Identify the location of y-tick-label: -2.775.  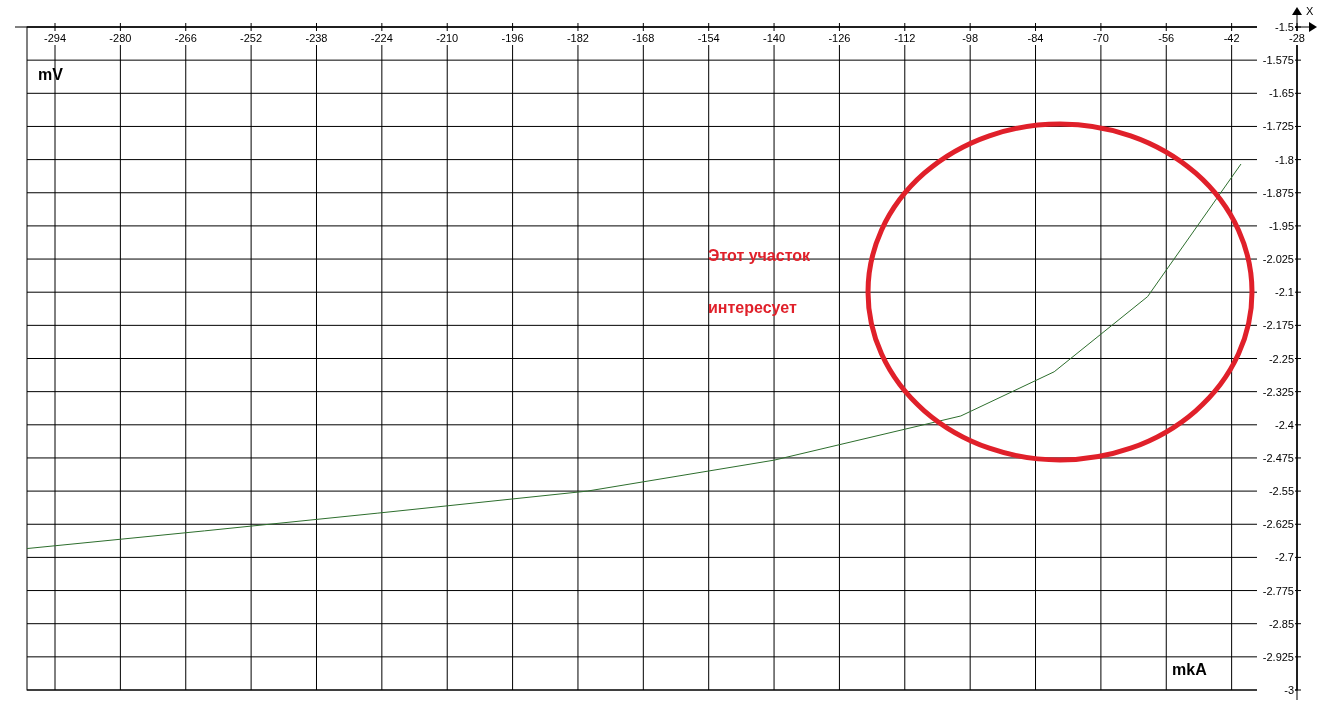
(1278, 590).